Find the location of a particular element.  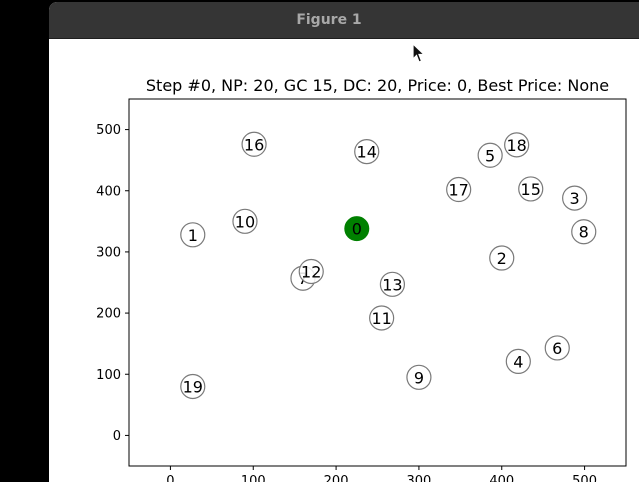

node-label: 1 is located at coordinates (193, 235).